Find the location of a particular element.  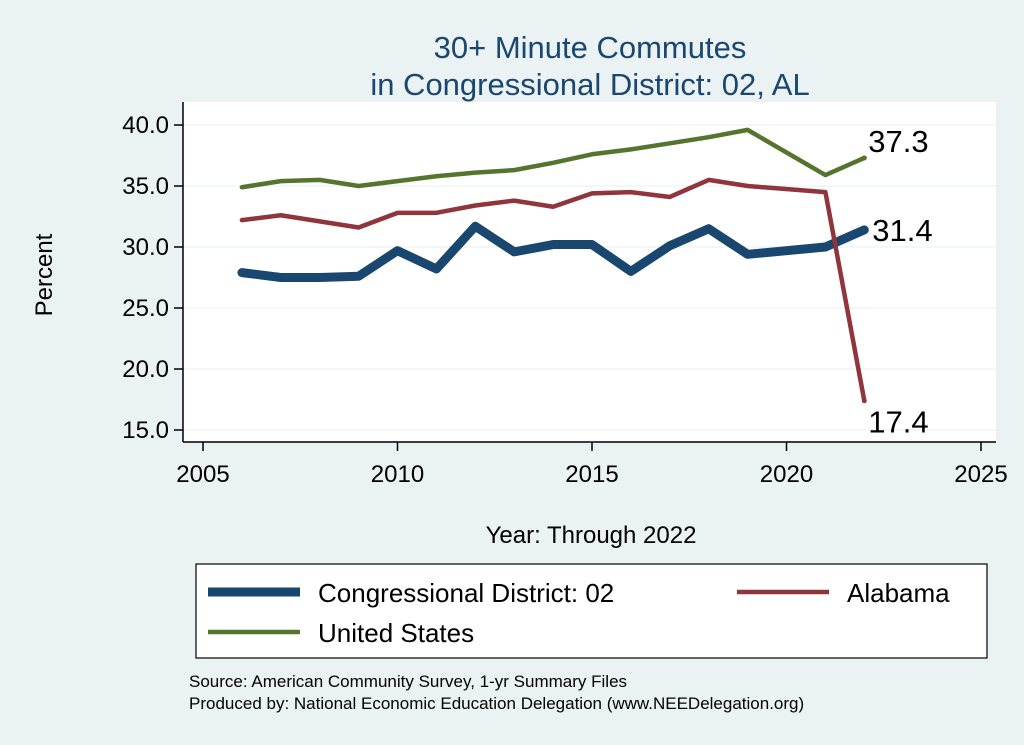

legend-label-united-states: United States is located at coordinates (396, 633).